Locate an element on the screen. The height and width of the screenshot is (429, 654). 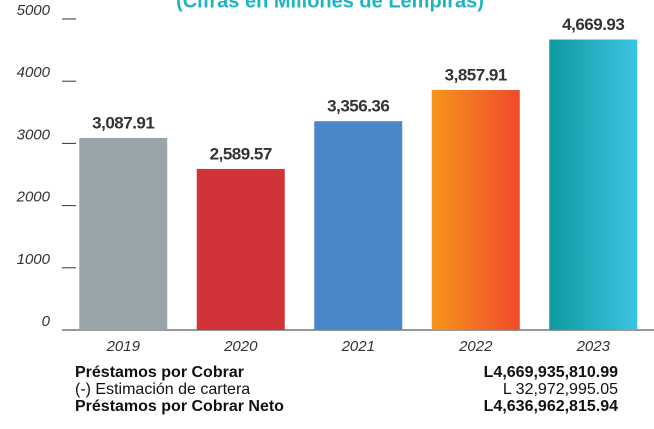
x-tick-label: 2020 is located at coordinates (240, 346).